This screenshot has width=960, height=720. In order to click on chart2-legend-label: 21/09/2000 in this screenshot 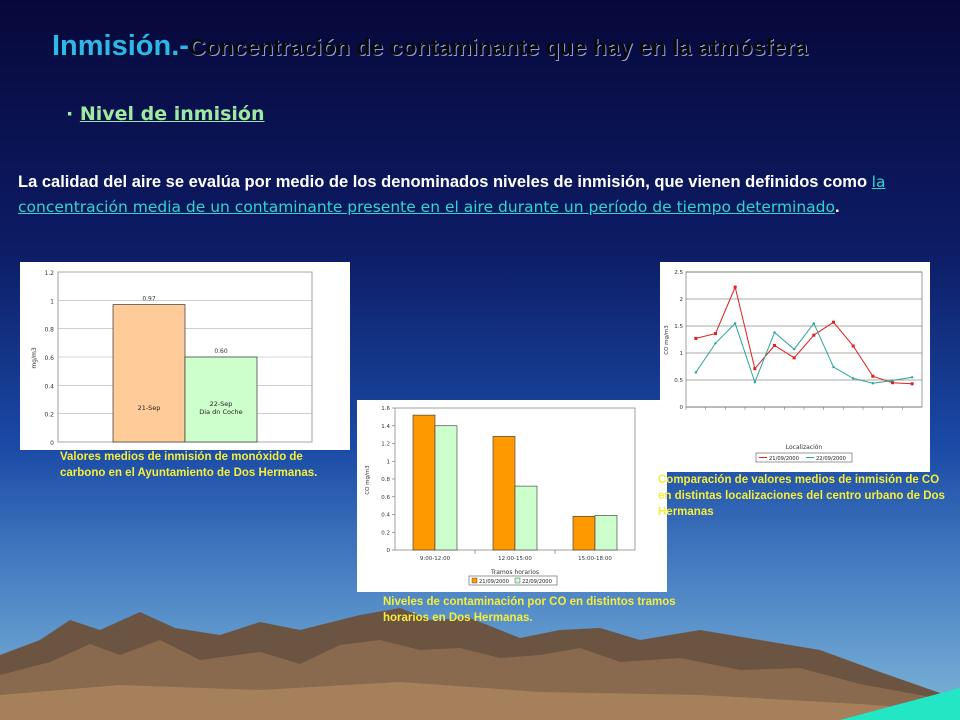, I will do `click(494, 582)`.